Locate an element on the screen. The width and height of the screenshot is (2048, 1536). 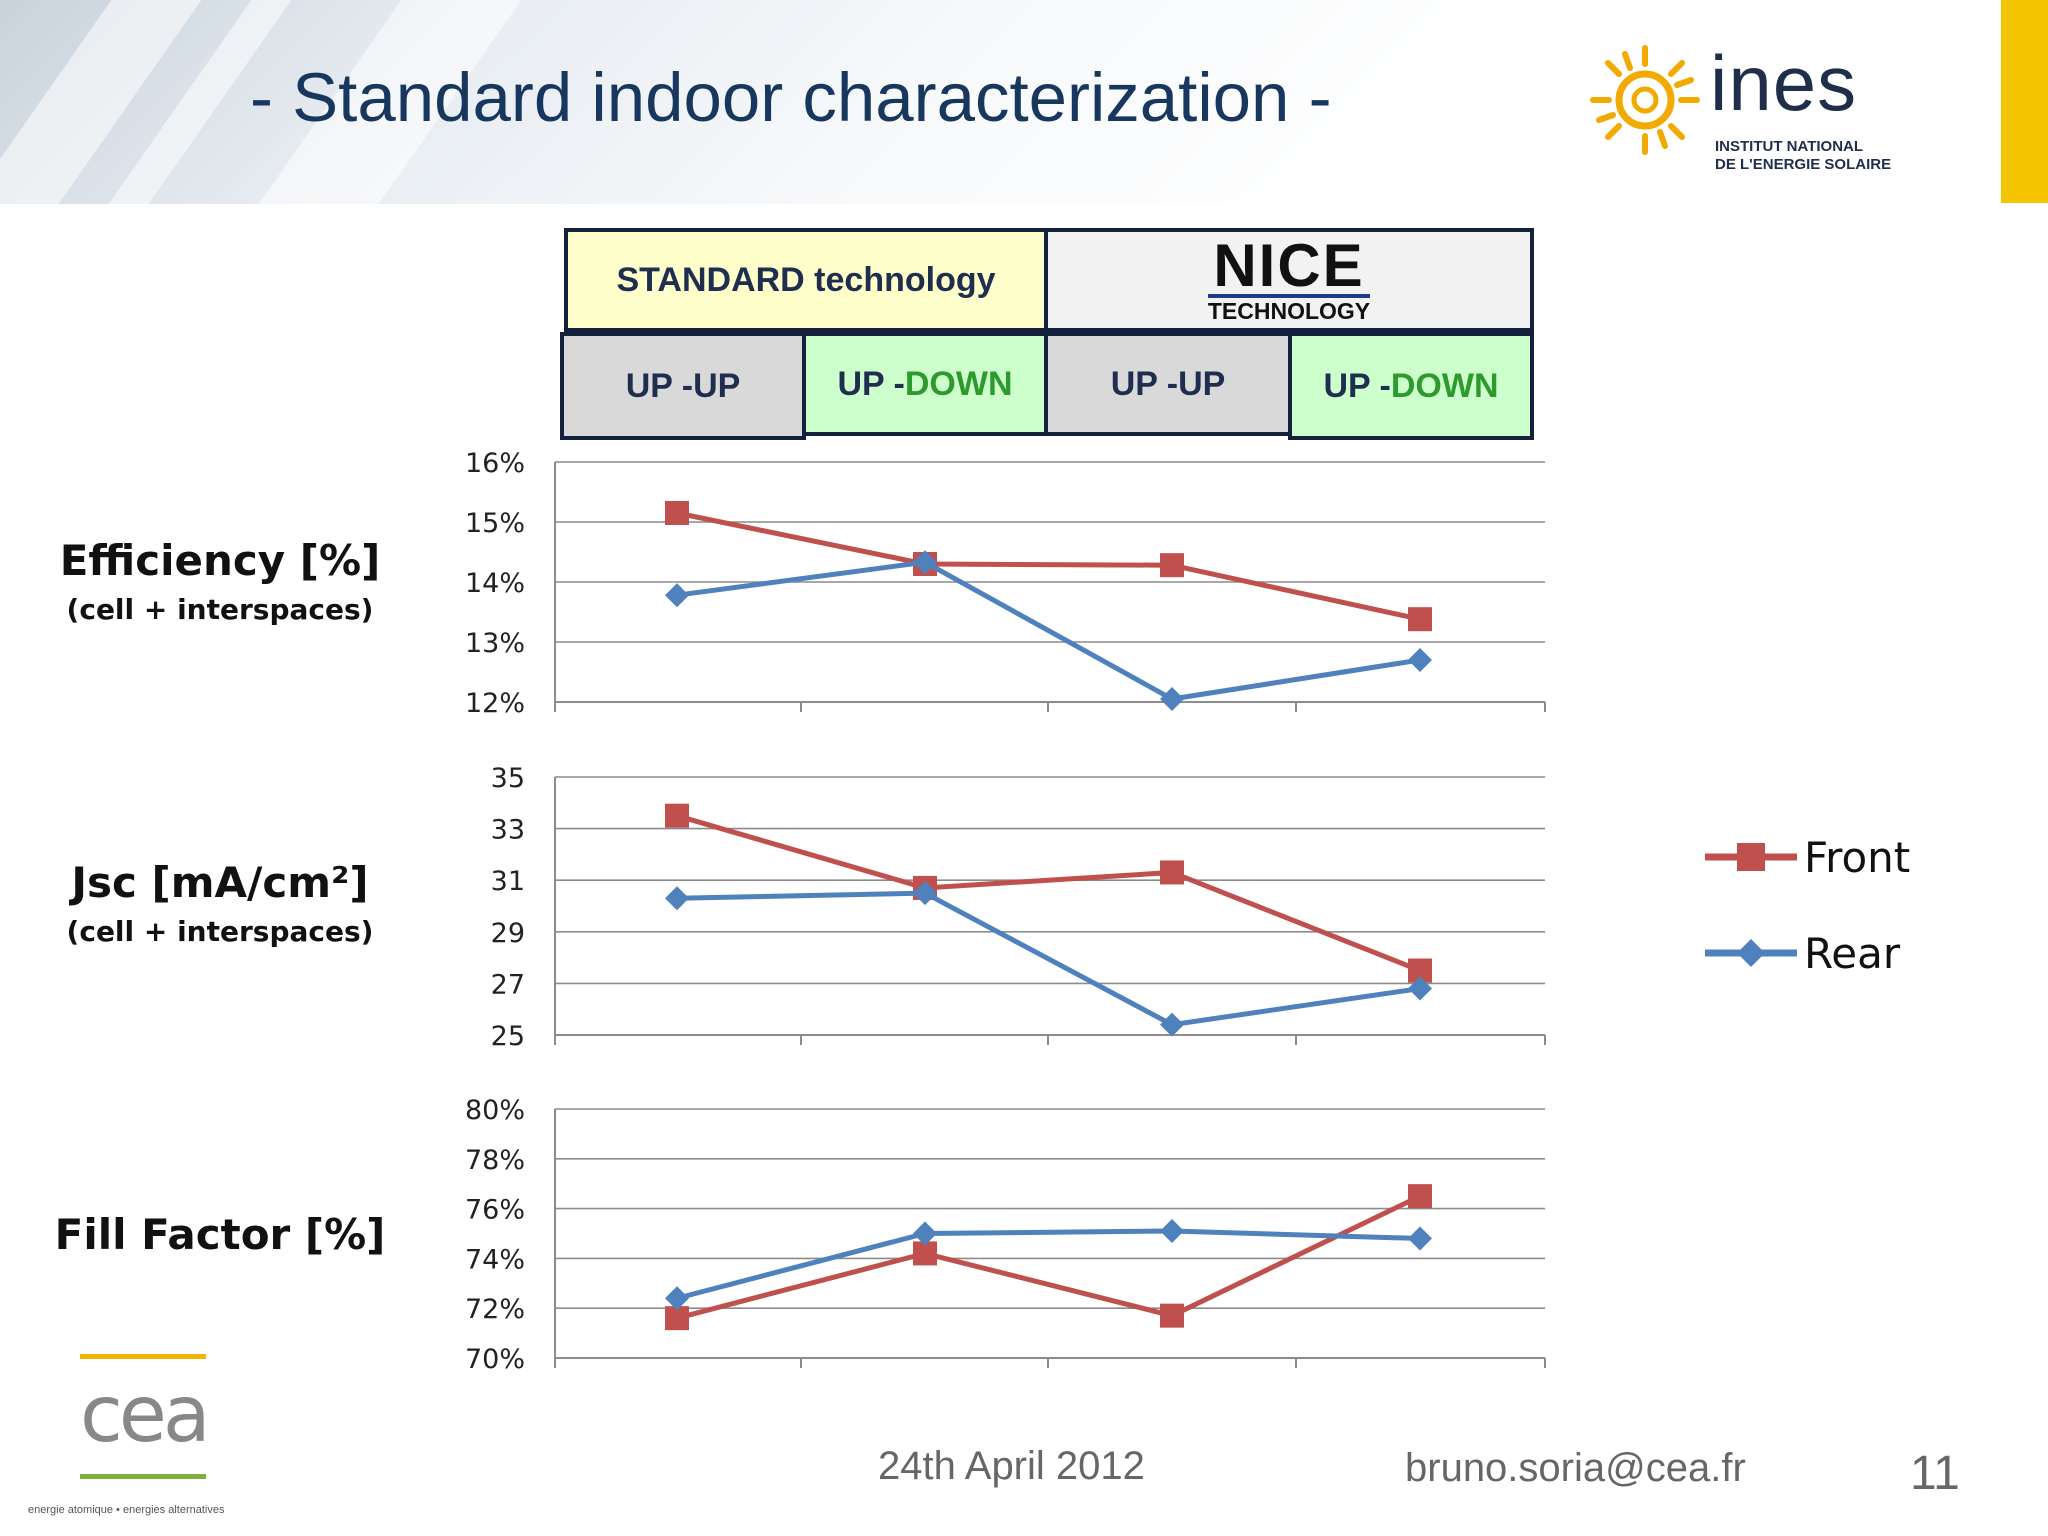
slide-title: - Standard indoor characterization - is located at coordinates (791, 97).